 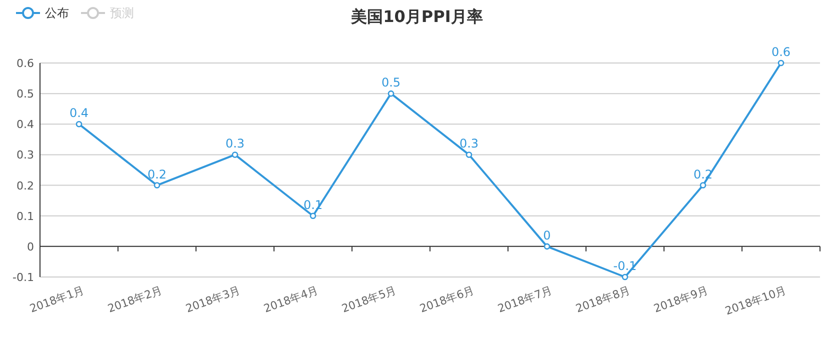 What do you see at coordinates (57, 300) in the screenshot?
I see `x-tick-label: 2018年1月` at bounding box center [57, 300].